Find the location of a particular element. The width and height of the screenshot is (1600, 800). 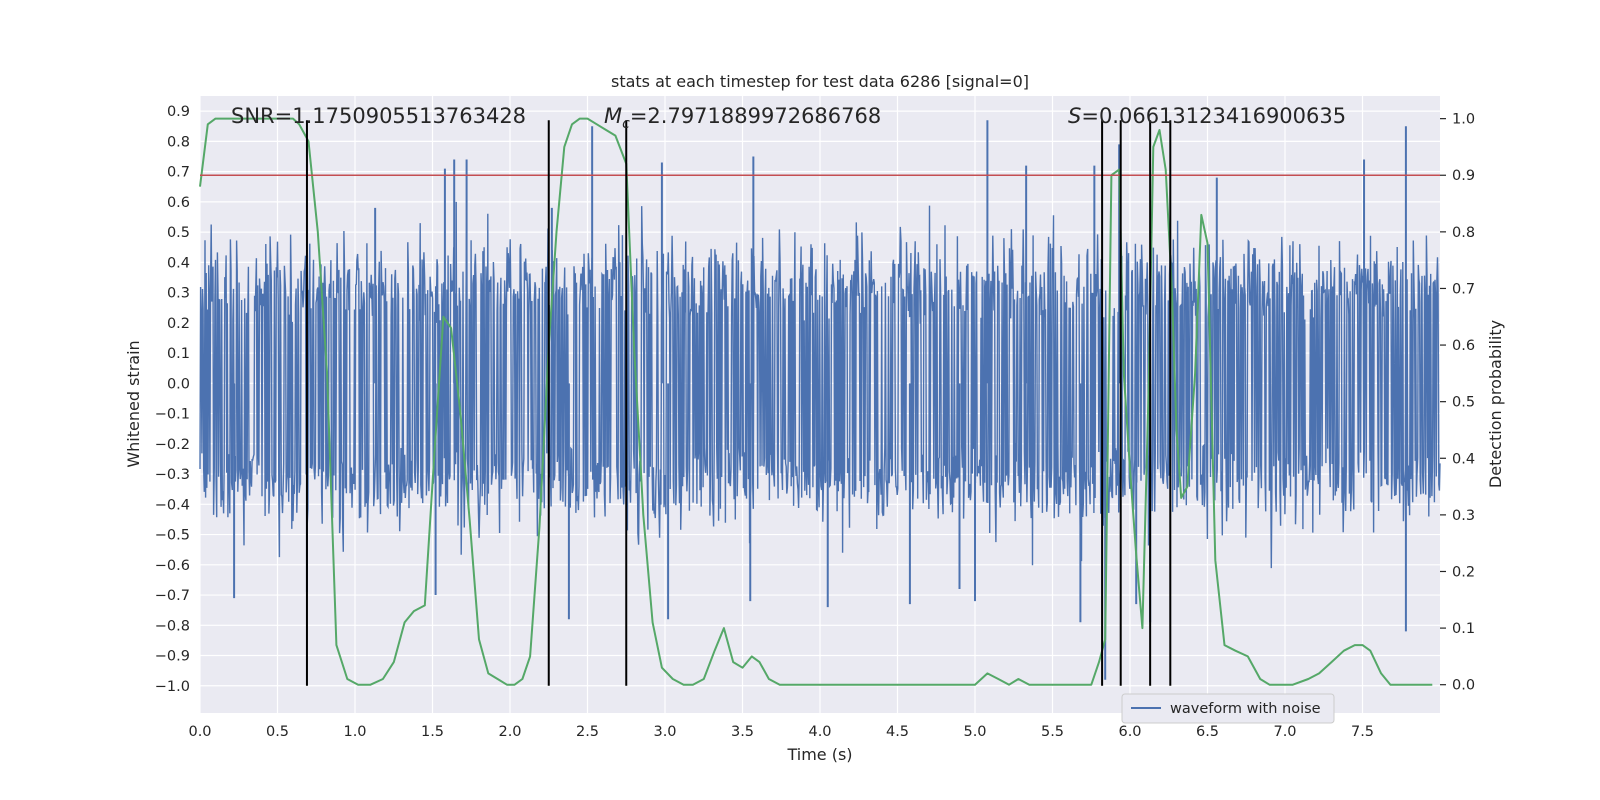

y-tick-label-right-8: 0.8 is located at coordinates (1463, 233).